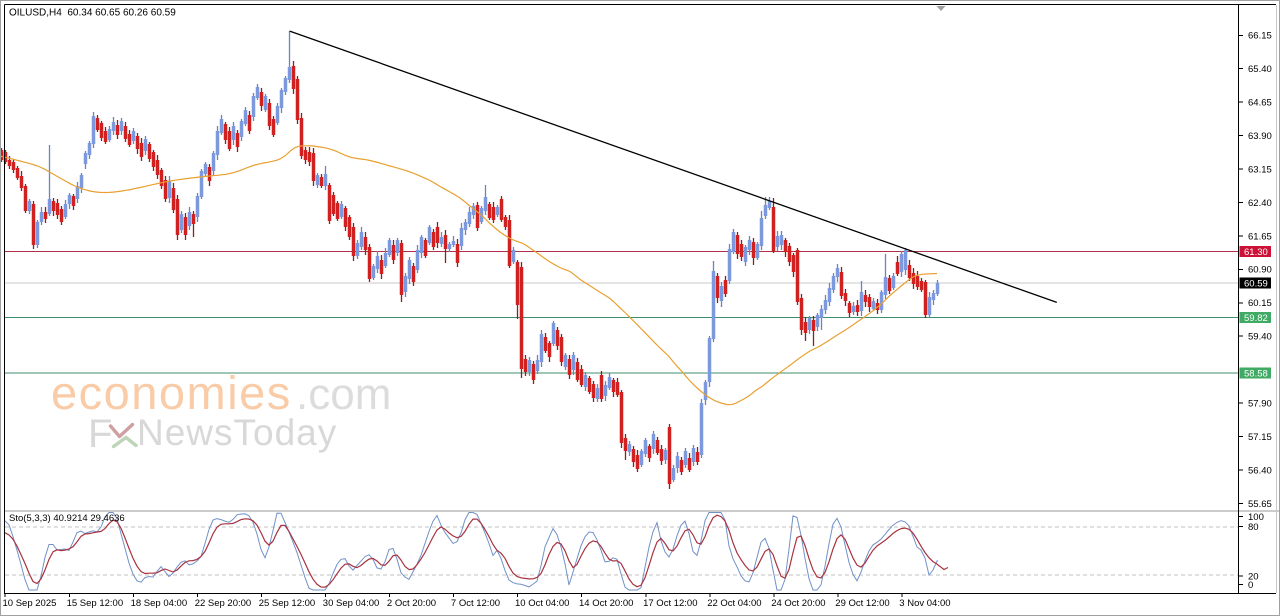 The image size is (1280, 616). I want to click on svg-text: 15 Sep 12:00, so click(95, 603).